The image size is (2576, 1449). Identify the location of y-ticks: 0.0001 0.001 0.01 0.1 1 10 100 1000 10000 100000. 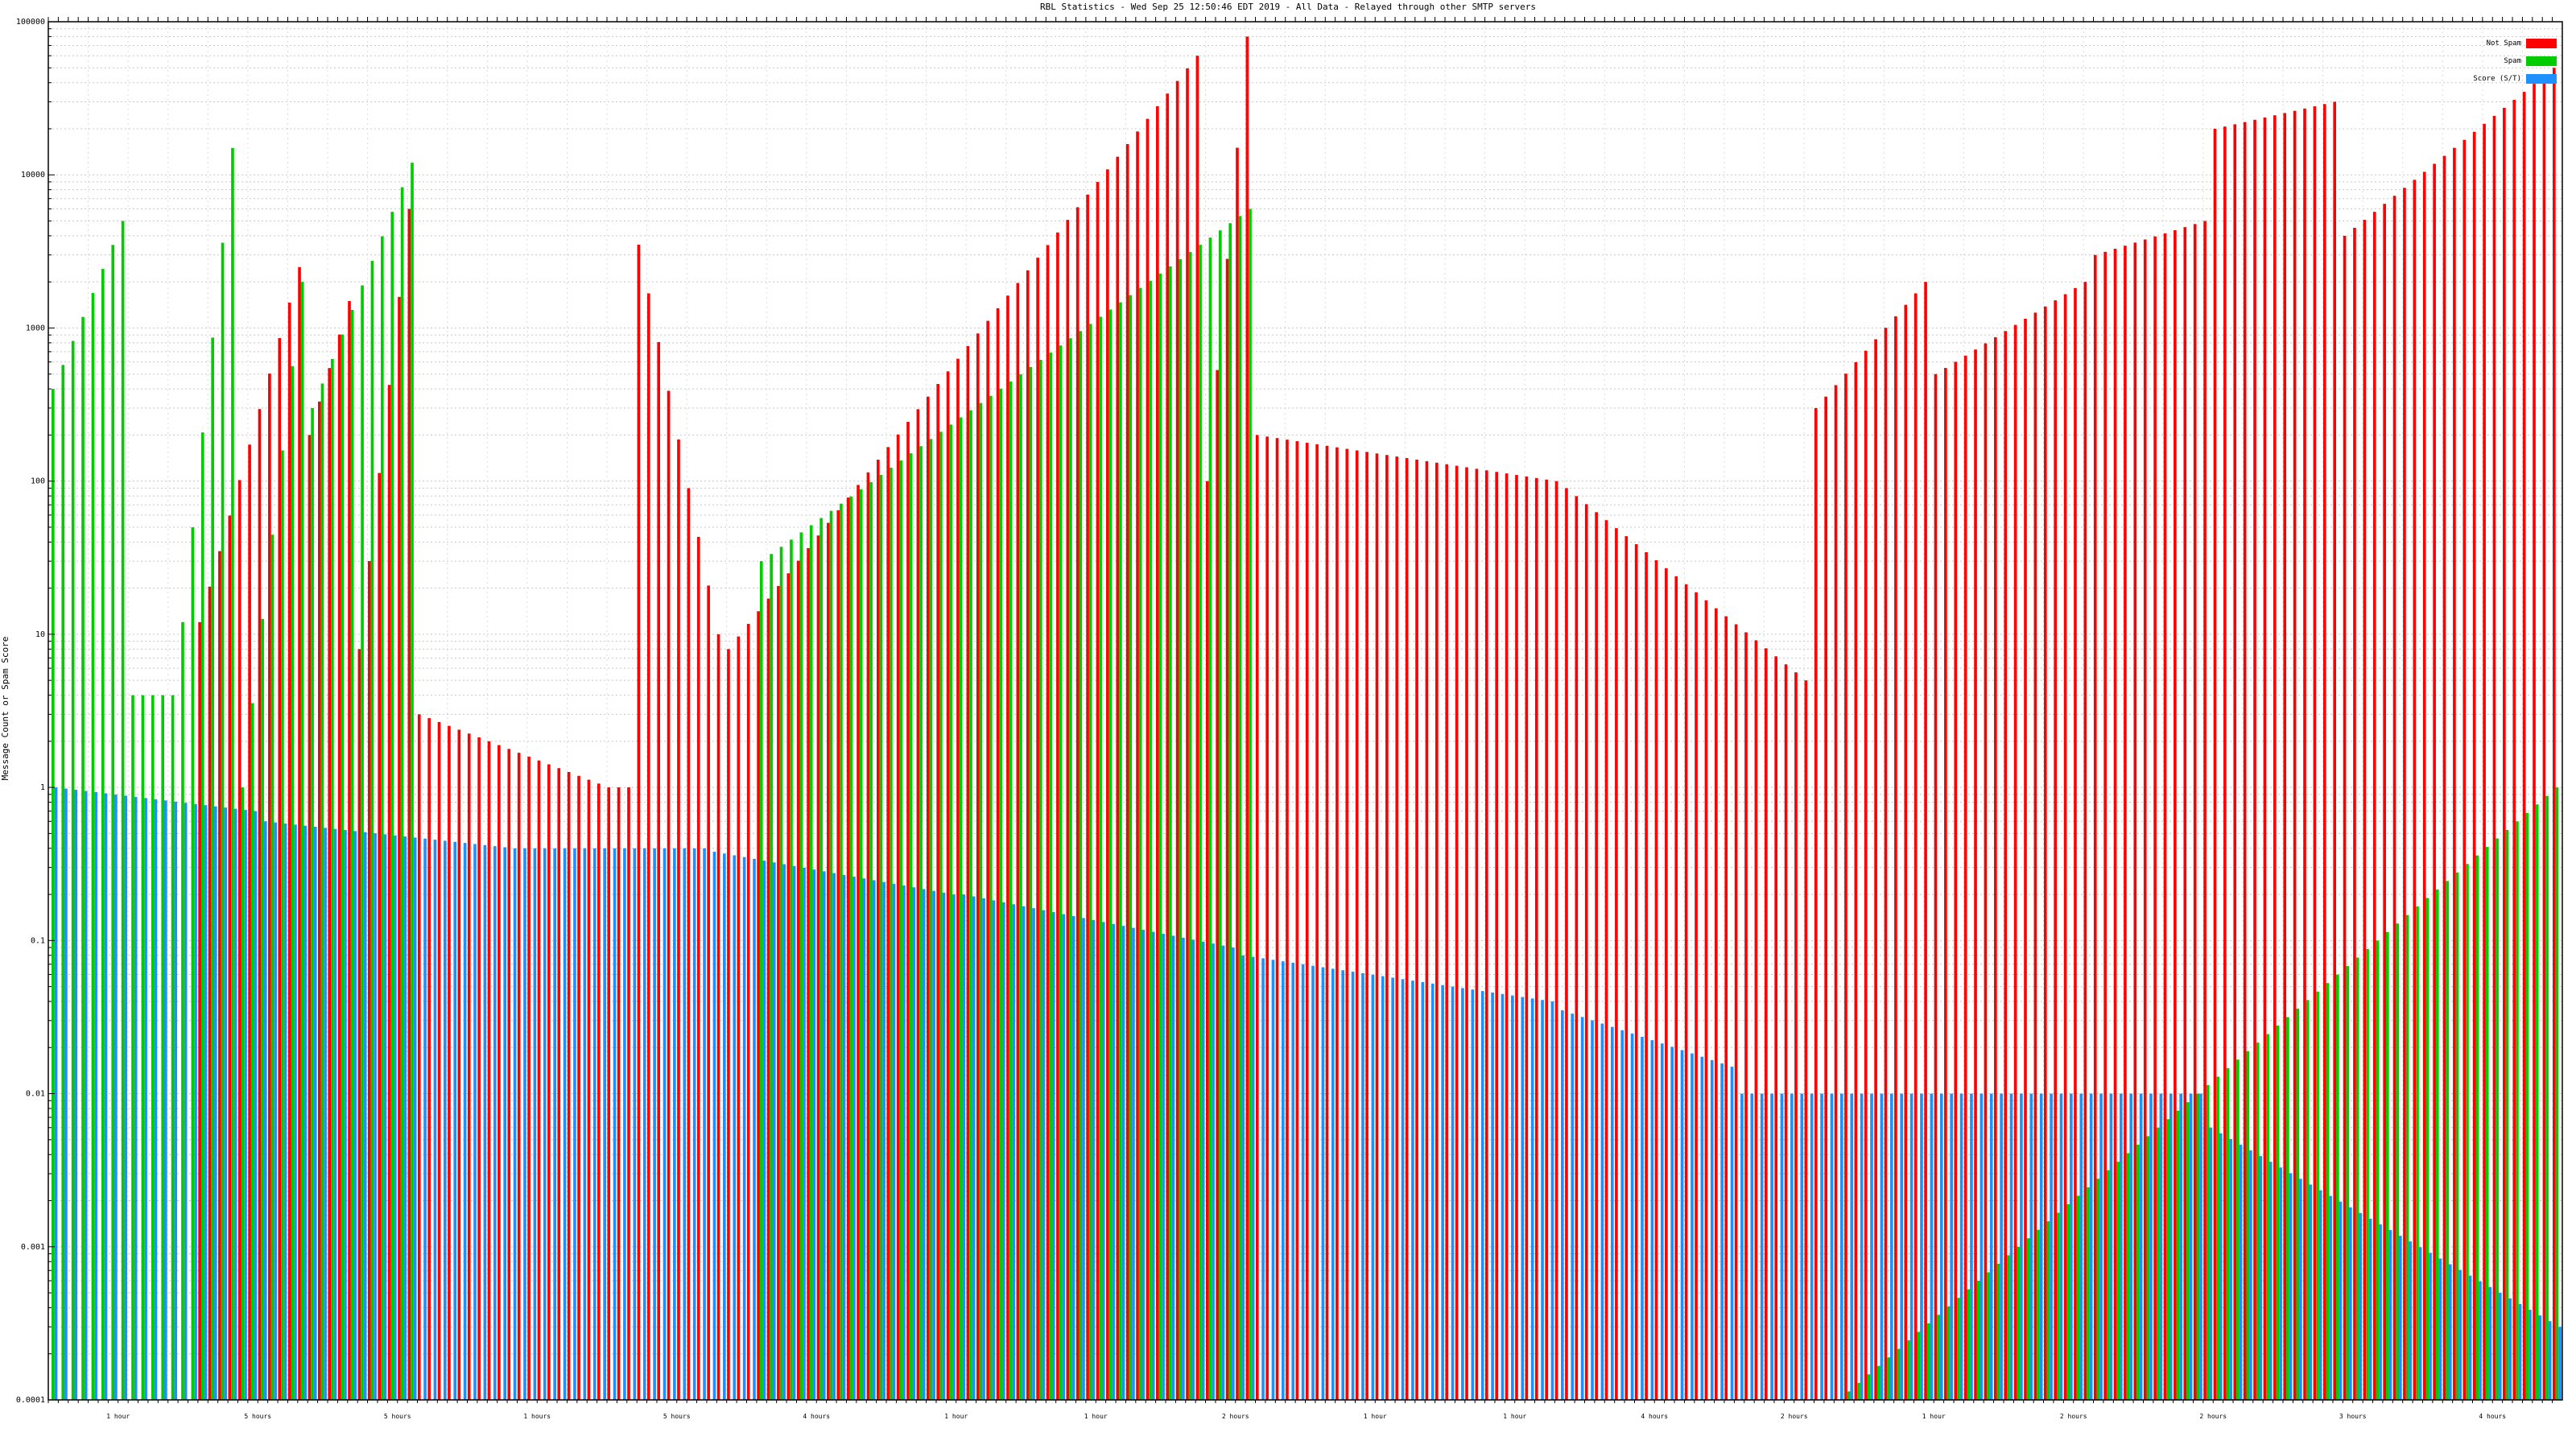
(35, 711).